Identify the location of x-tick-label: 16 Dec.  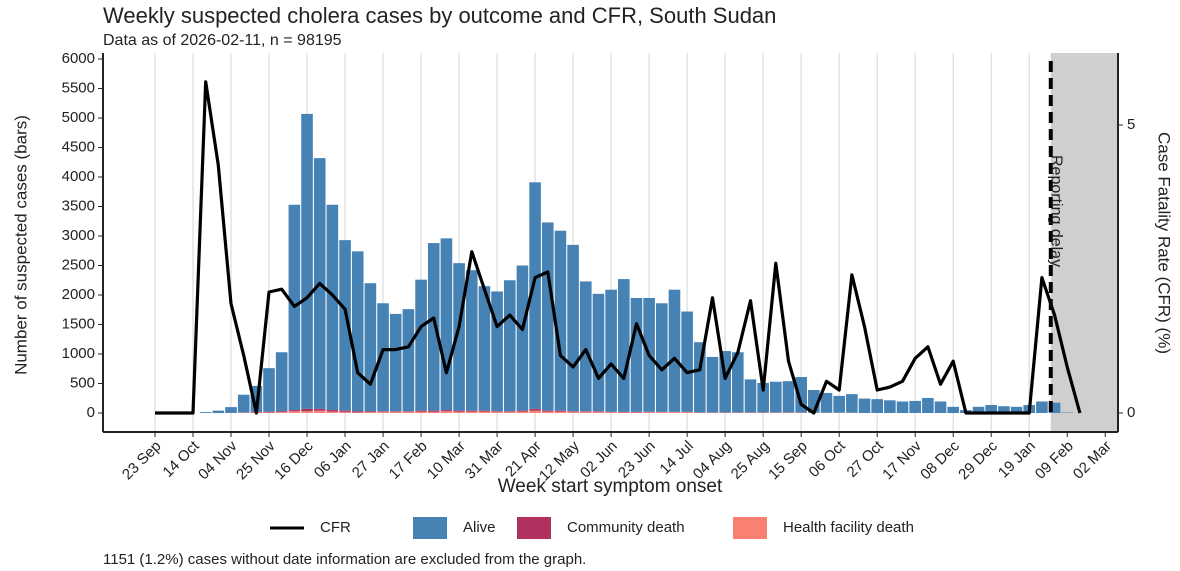
(294, 460).